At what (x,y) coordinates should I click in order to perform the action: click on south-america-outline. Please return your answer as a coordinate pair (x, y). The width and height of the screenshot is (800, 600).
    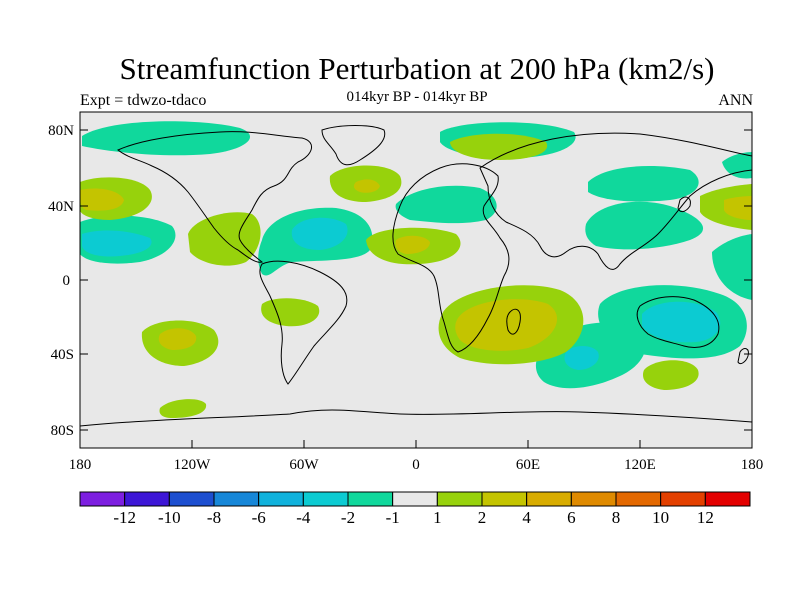
    Looking at the image, I should click on (303, 322).